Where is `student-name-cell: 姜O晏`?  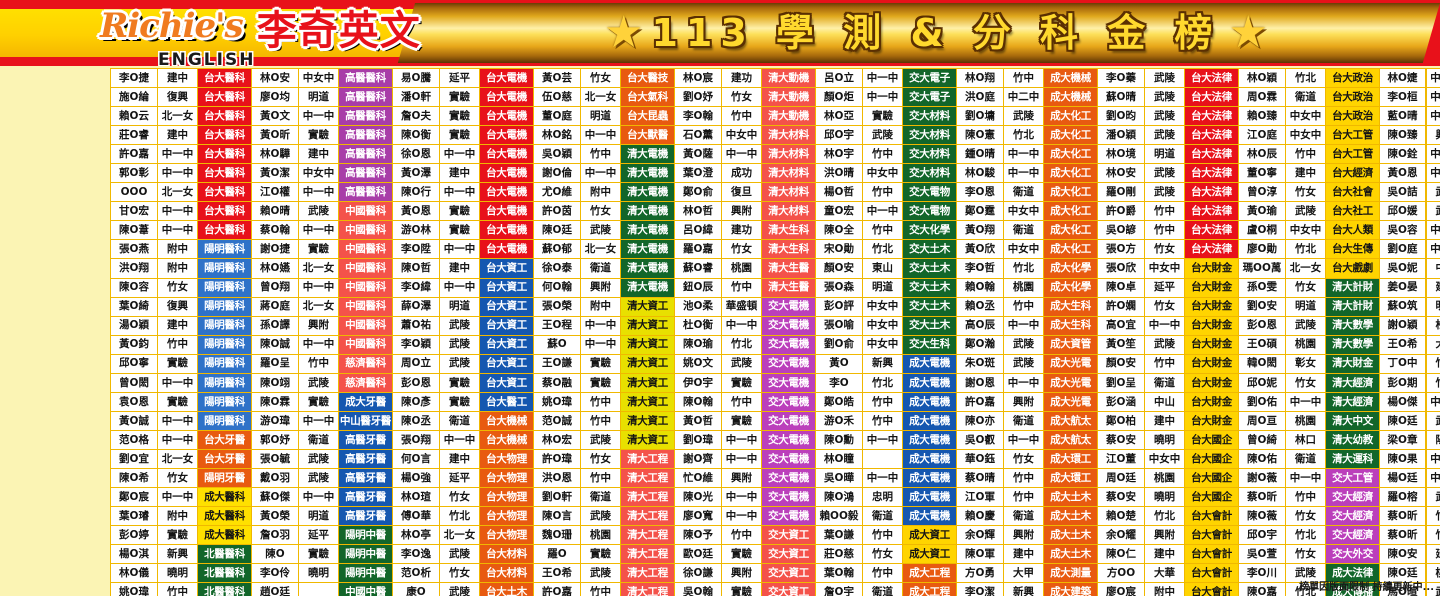 student-name-cell: 姜O晏 is located at coordinates (1402, 287).